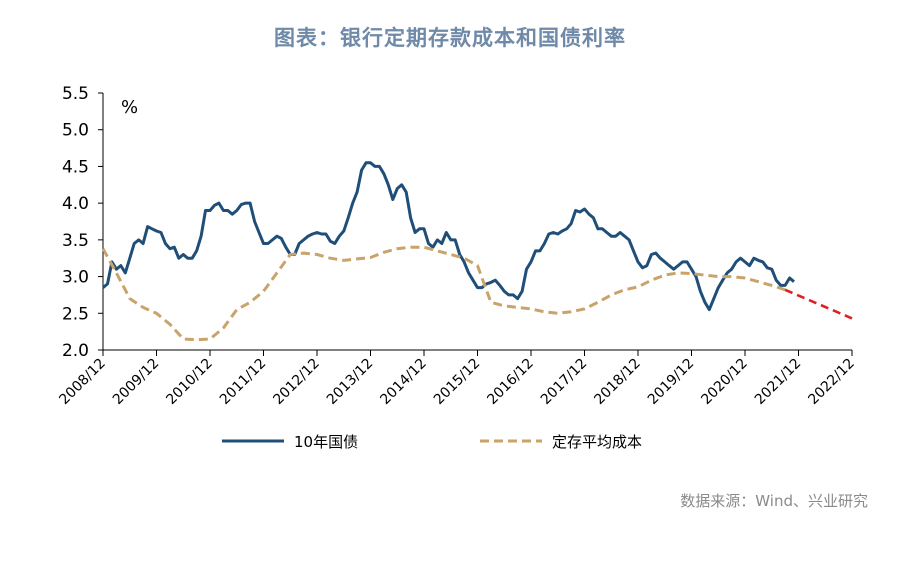 Image resolution: width=900 pixels, height=563 pixels. I want to click on x-tick-label: 2016/12, so click(510, 382).